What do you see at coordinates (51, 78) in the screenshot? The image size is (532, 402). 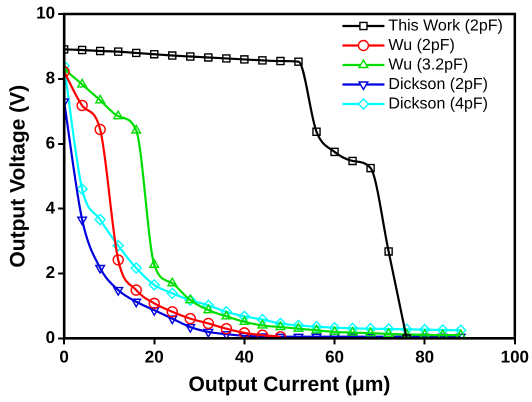 I see `y-tick-label: 8` at bounding box center [51, 78].